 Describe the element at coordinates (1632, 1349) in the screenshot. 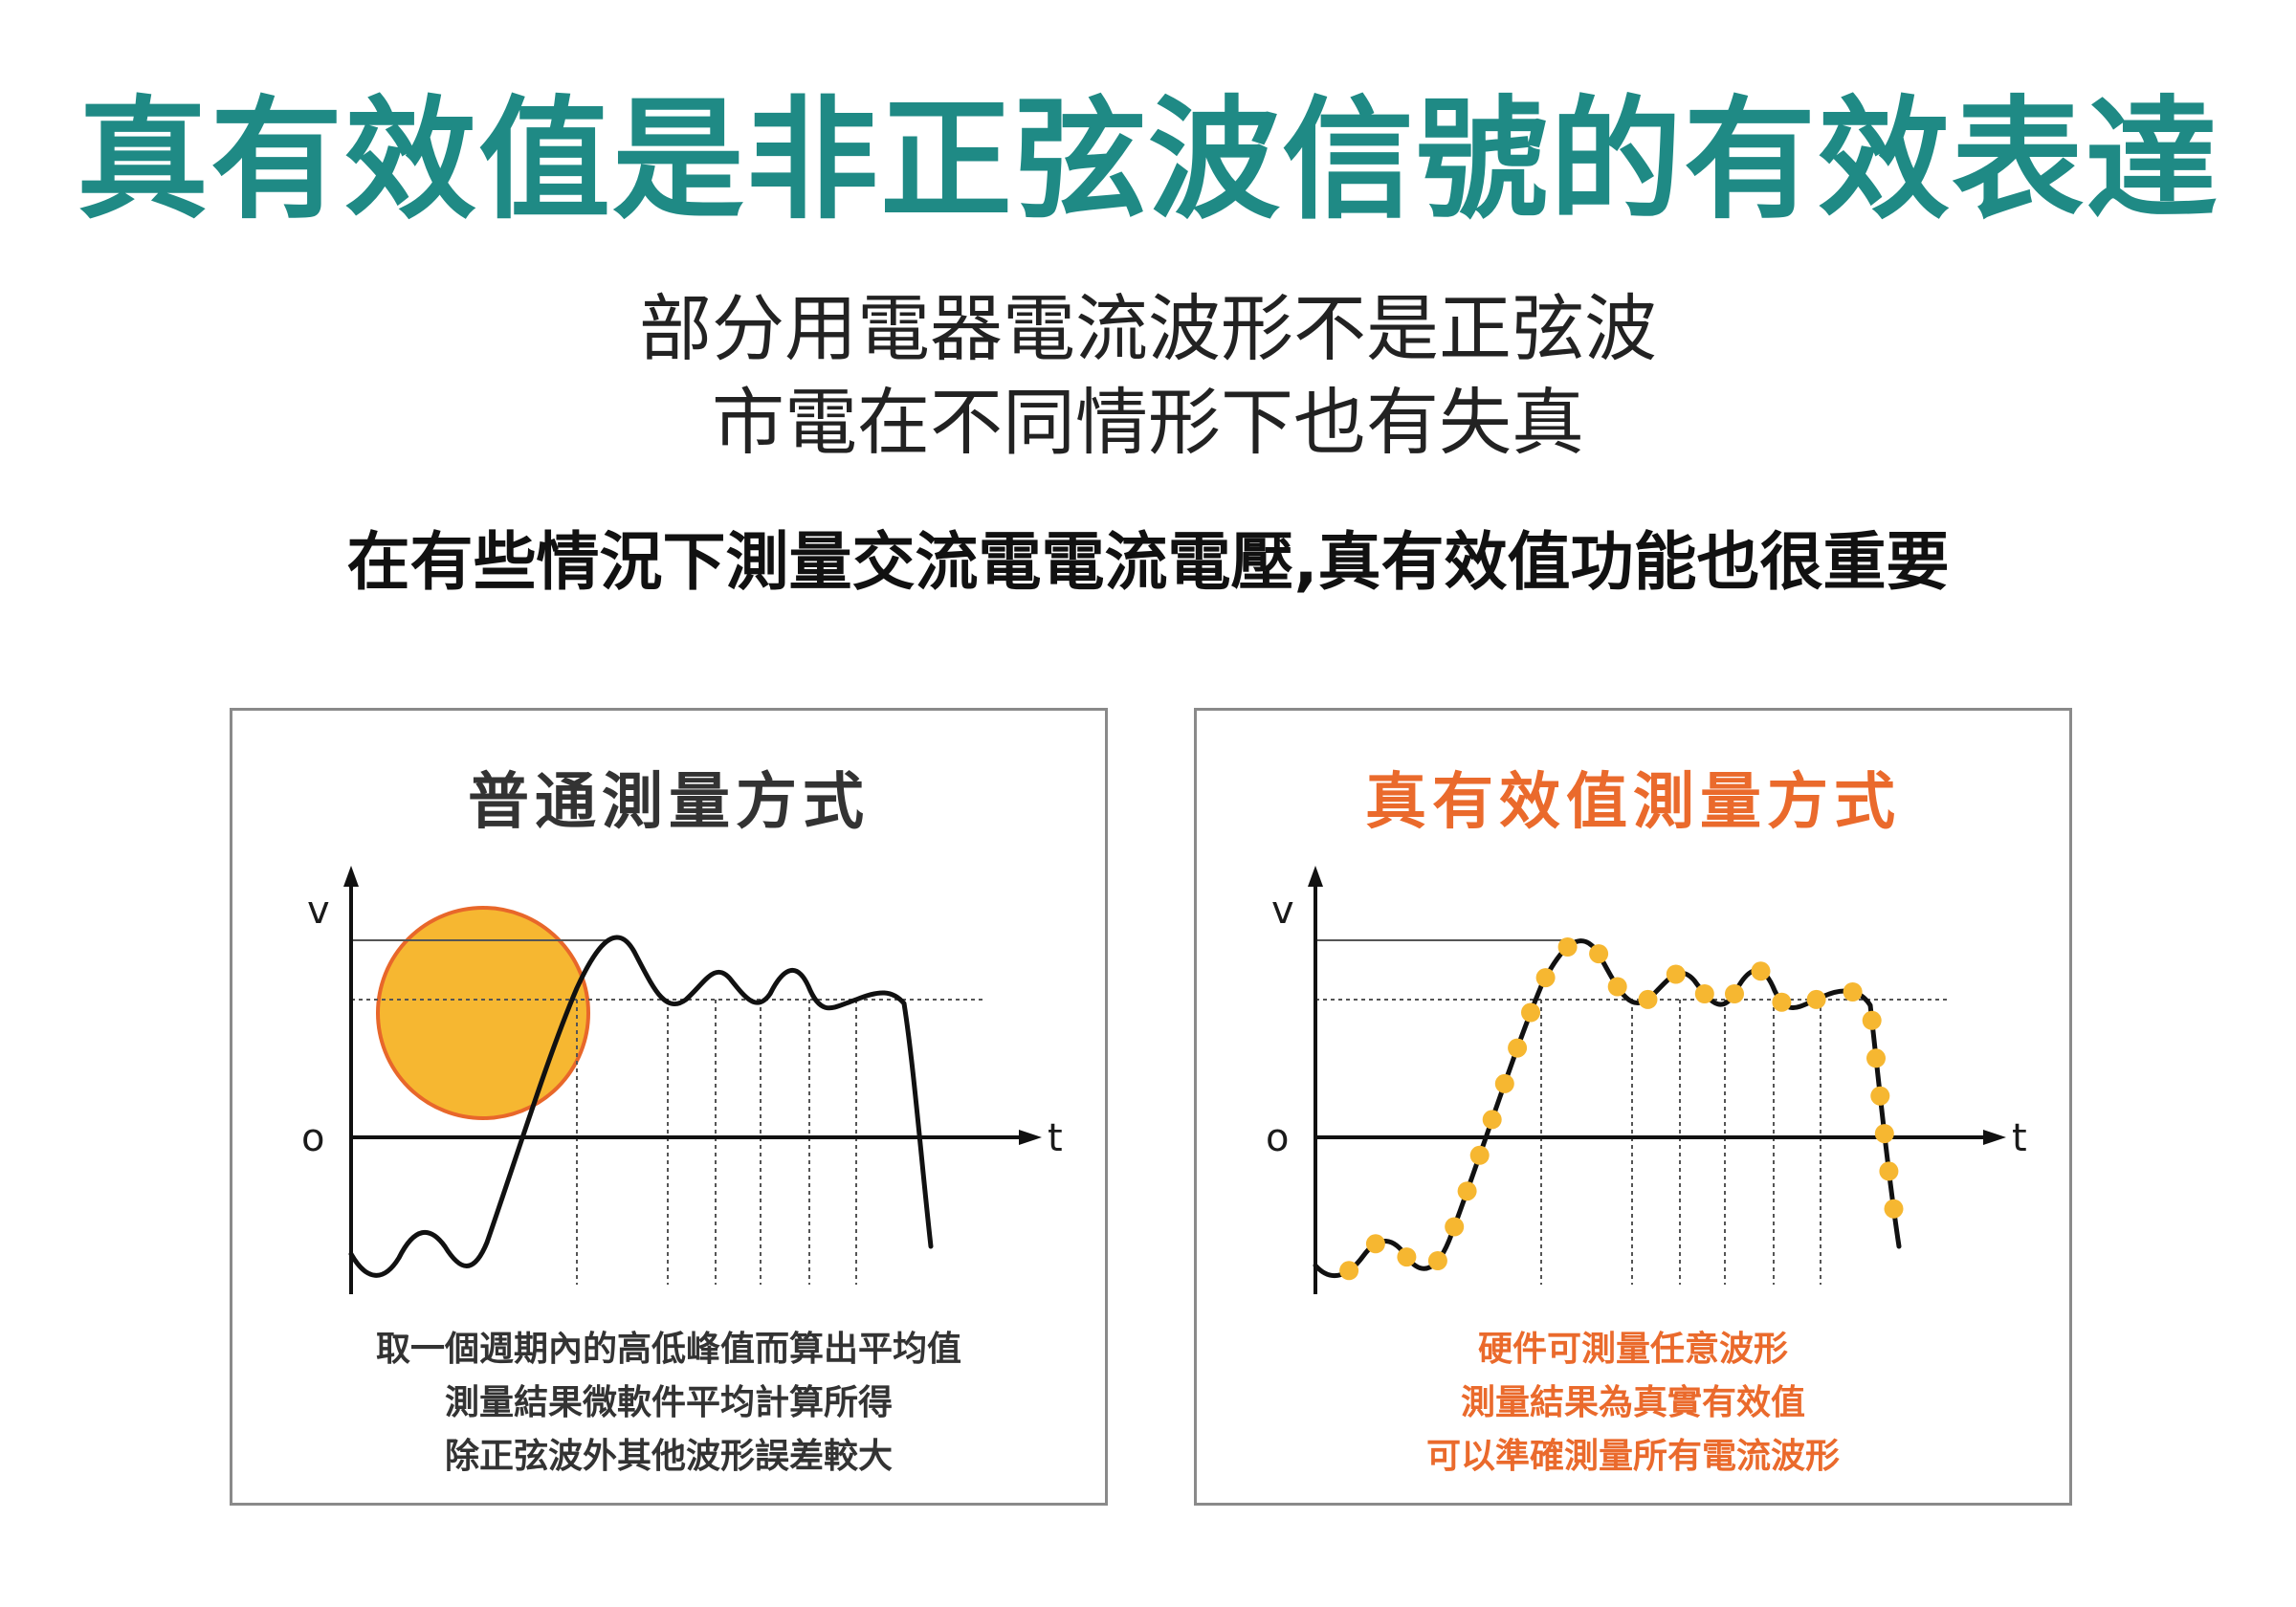

I see `caption-line-1: 硬件可測量任意波形` at that location.